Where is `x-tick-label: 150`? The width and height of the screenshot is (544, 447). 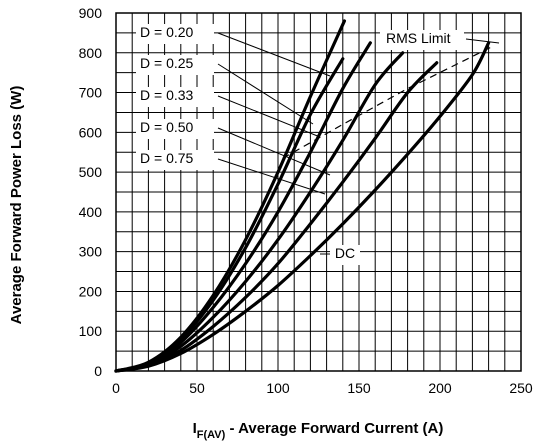
x-tick-label: 150 is located at coordinates (359, 388).